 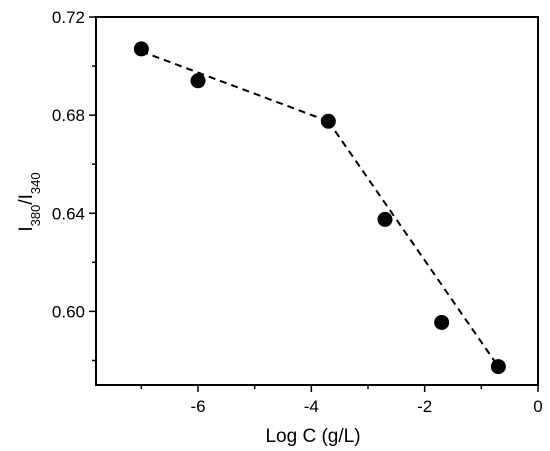 What do you see at coordinates (26, 199) in the screenshot?
I see `y-axis-label-part: /I` at bounding box center [26, 199].